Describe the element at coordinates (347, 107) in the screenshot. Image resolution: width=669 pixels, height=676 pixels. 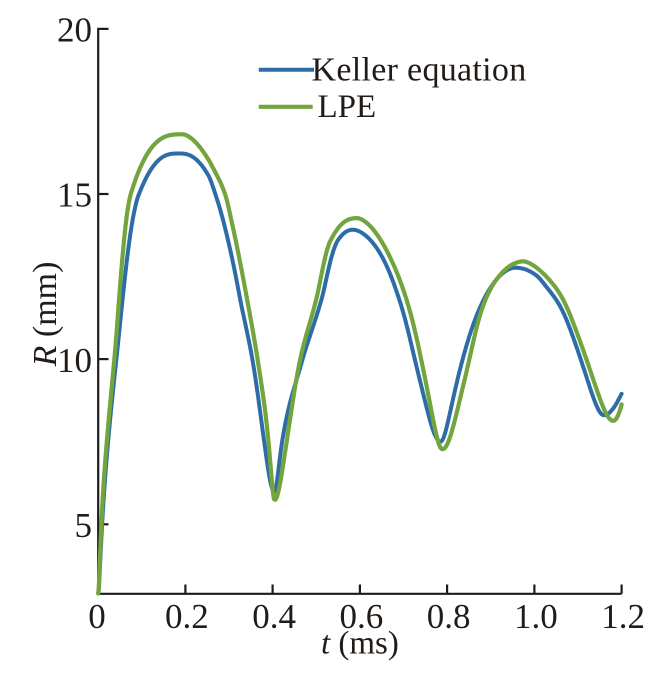
I see `svg-text: LPE` at that location.